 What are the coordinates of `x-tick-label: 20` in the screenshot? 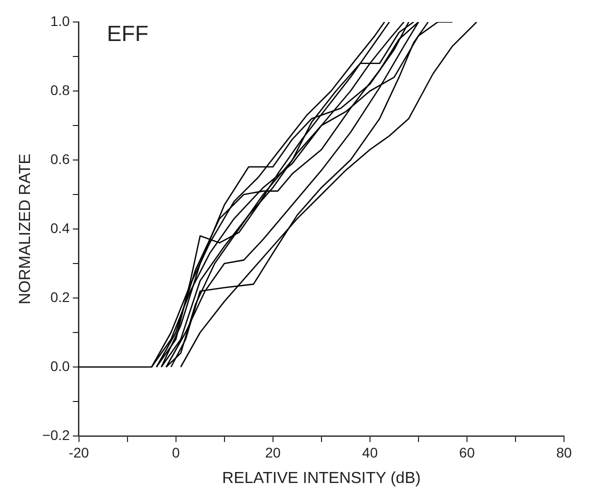 It's located at (273, 452).